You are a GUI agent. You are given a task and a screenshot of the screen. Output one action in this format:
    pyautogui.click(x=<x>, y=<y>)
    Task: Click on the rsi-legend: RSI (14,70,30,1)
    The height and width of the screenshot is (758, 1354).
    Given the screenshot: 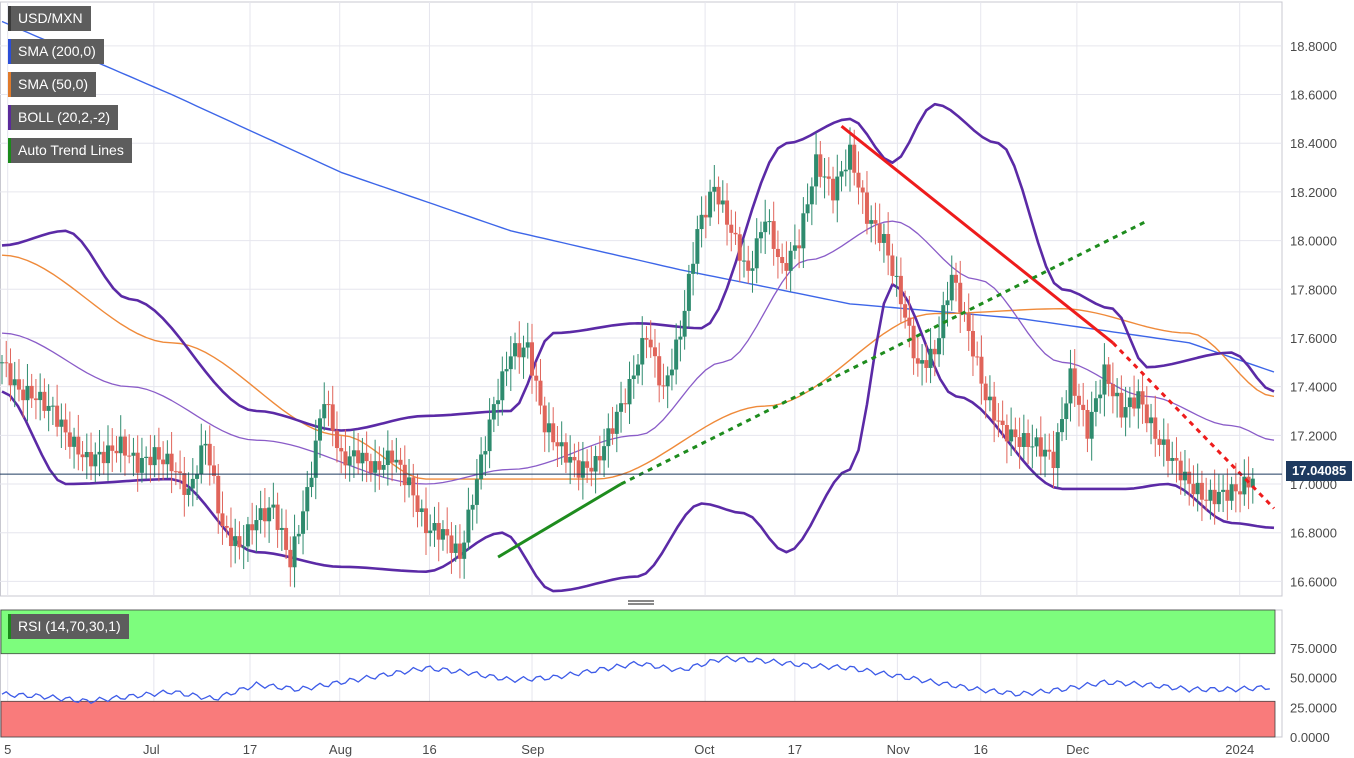 What is the action you would take?
    pyautogui.click(x=68, y=626)
    